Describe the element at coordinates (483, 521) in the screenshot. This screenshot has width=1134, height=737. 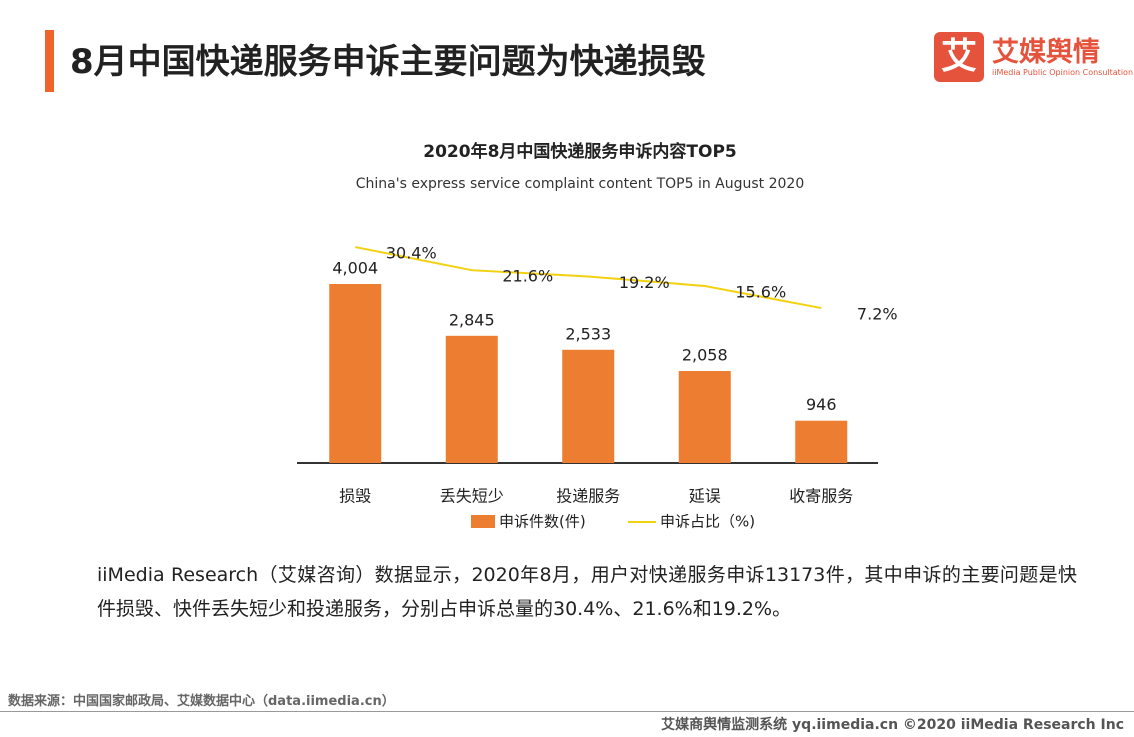
I see `legend-swatch` at that location.